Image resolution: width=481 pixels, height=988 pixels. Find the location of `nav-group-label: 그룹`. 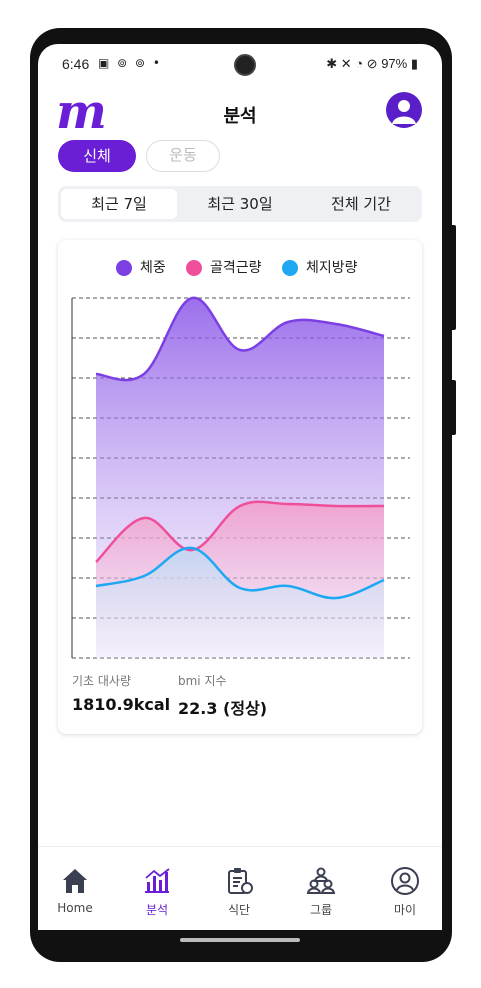

nav-group-label: 그룹 is located at coordinates (321, 910).